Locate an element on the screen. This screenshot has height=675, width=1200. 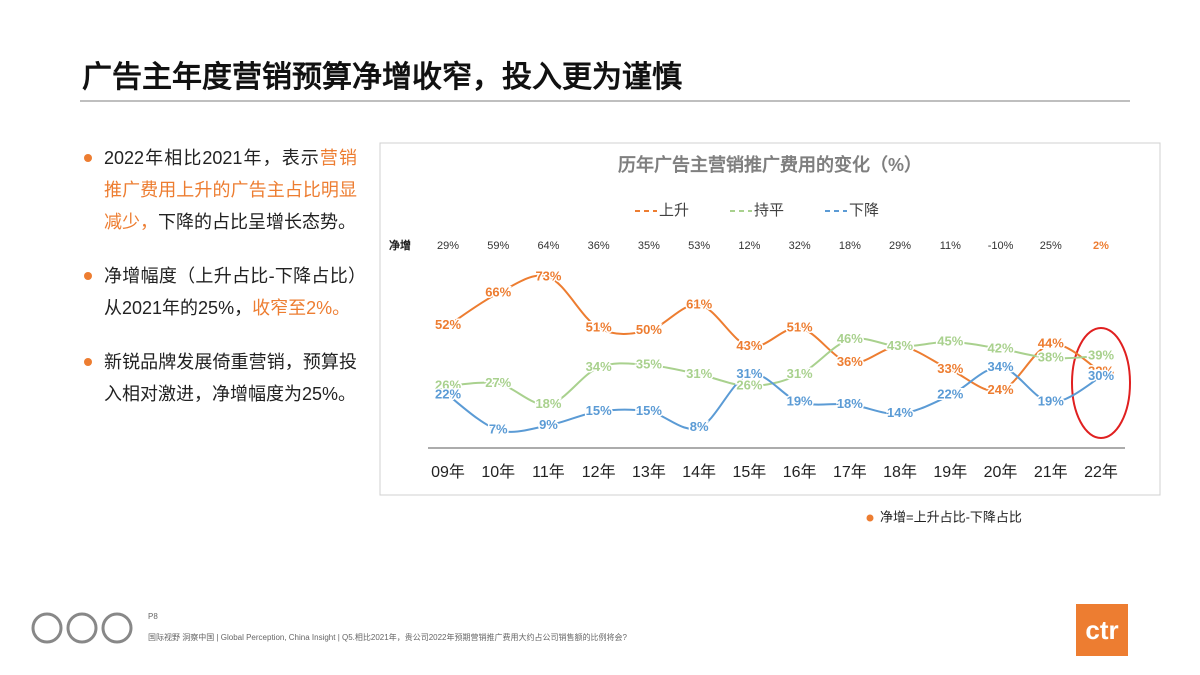
bullet-text: 收窄至2%。 is located at coordinates (301, 308).